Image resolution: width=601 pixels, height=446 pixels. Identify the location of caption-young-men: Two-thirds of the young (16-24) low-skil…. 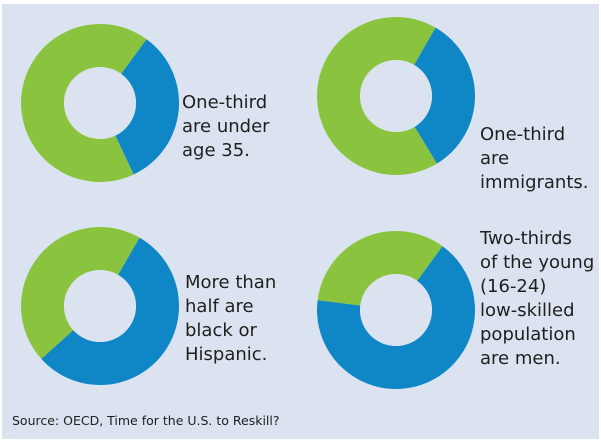
(537, 298).